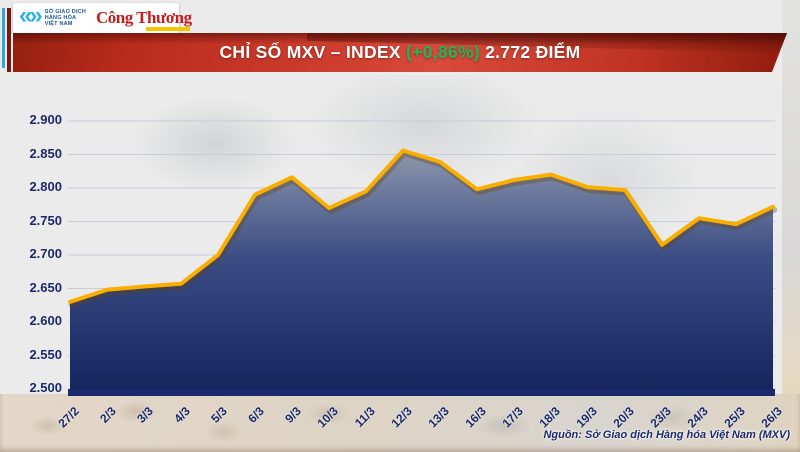  Describe the element at coordinates (65, 18) in the screenshot. I see `mxv-org-name: SỞ GIAO DỊCH HÀNG HÓA VIỆT NAM` at that location.